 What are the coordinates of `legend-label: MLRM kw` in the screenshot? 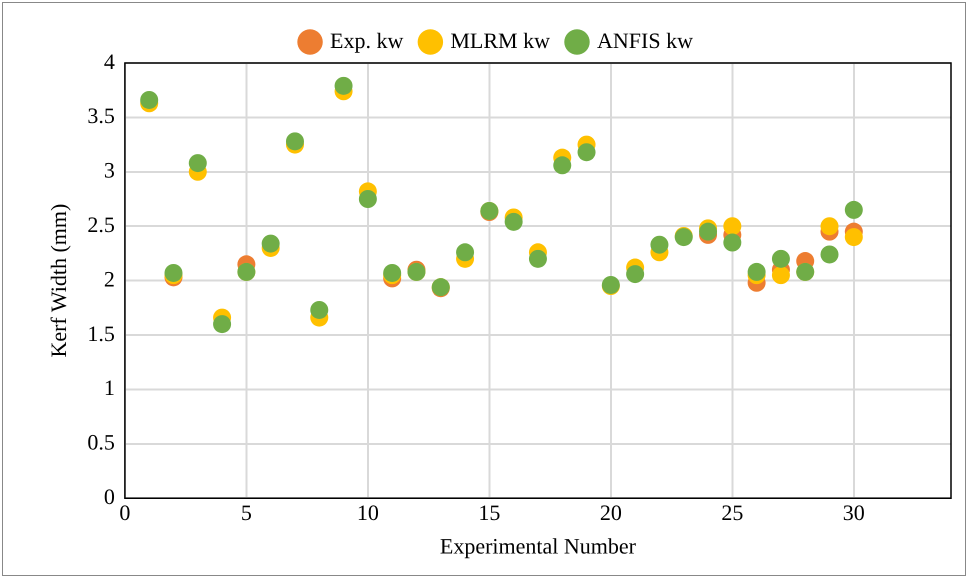 It's located at (500, 40).